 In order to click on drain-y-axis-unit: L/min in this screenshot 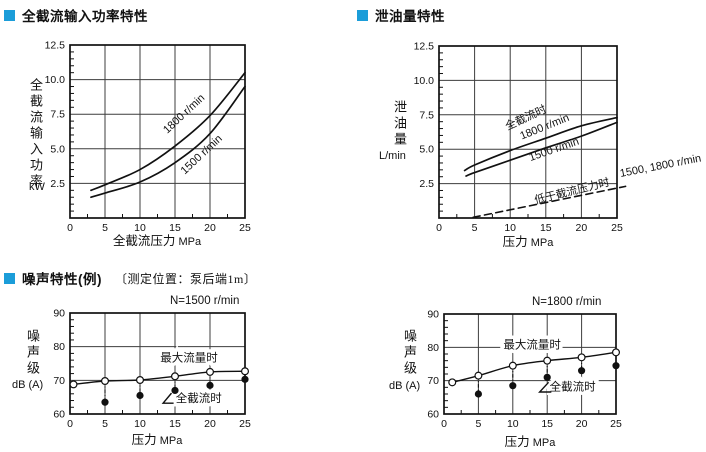, I will do `click(392, 156)`.